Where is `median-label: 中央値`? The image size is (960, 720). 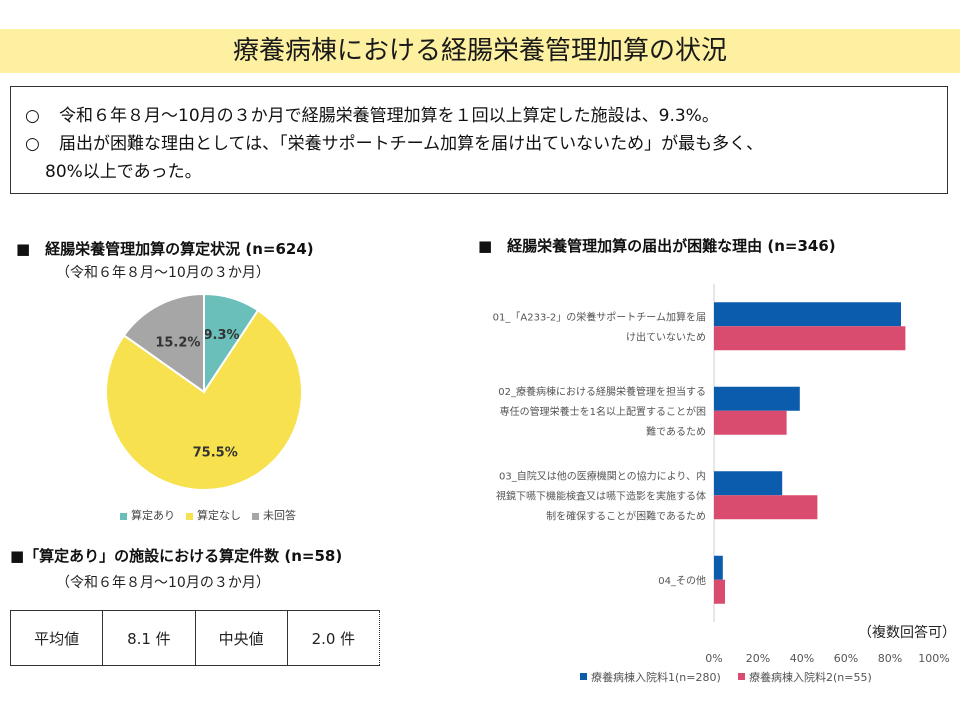
median-label: 中央値 is located at coordinates (241, 638).